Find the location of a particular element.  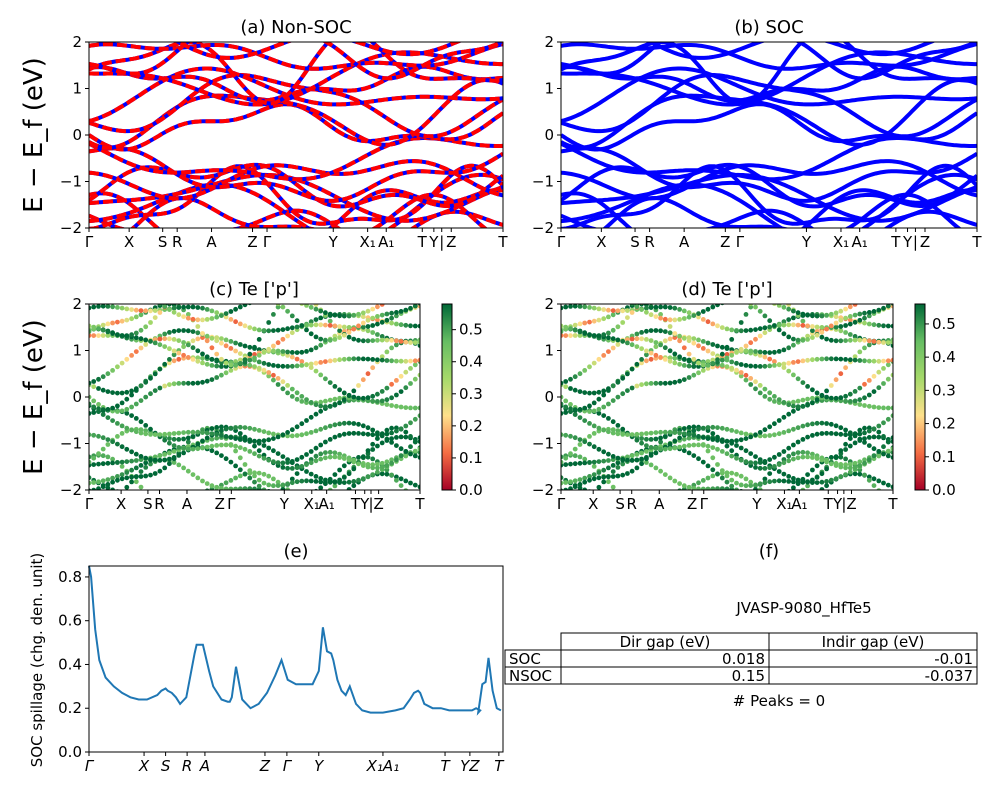

panel-e-xtick-label: Γ is located at coordinates (288, 766).